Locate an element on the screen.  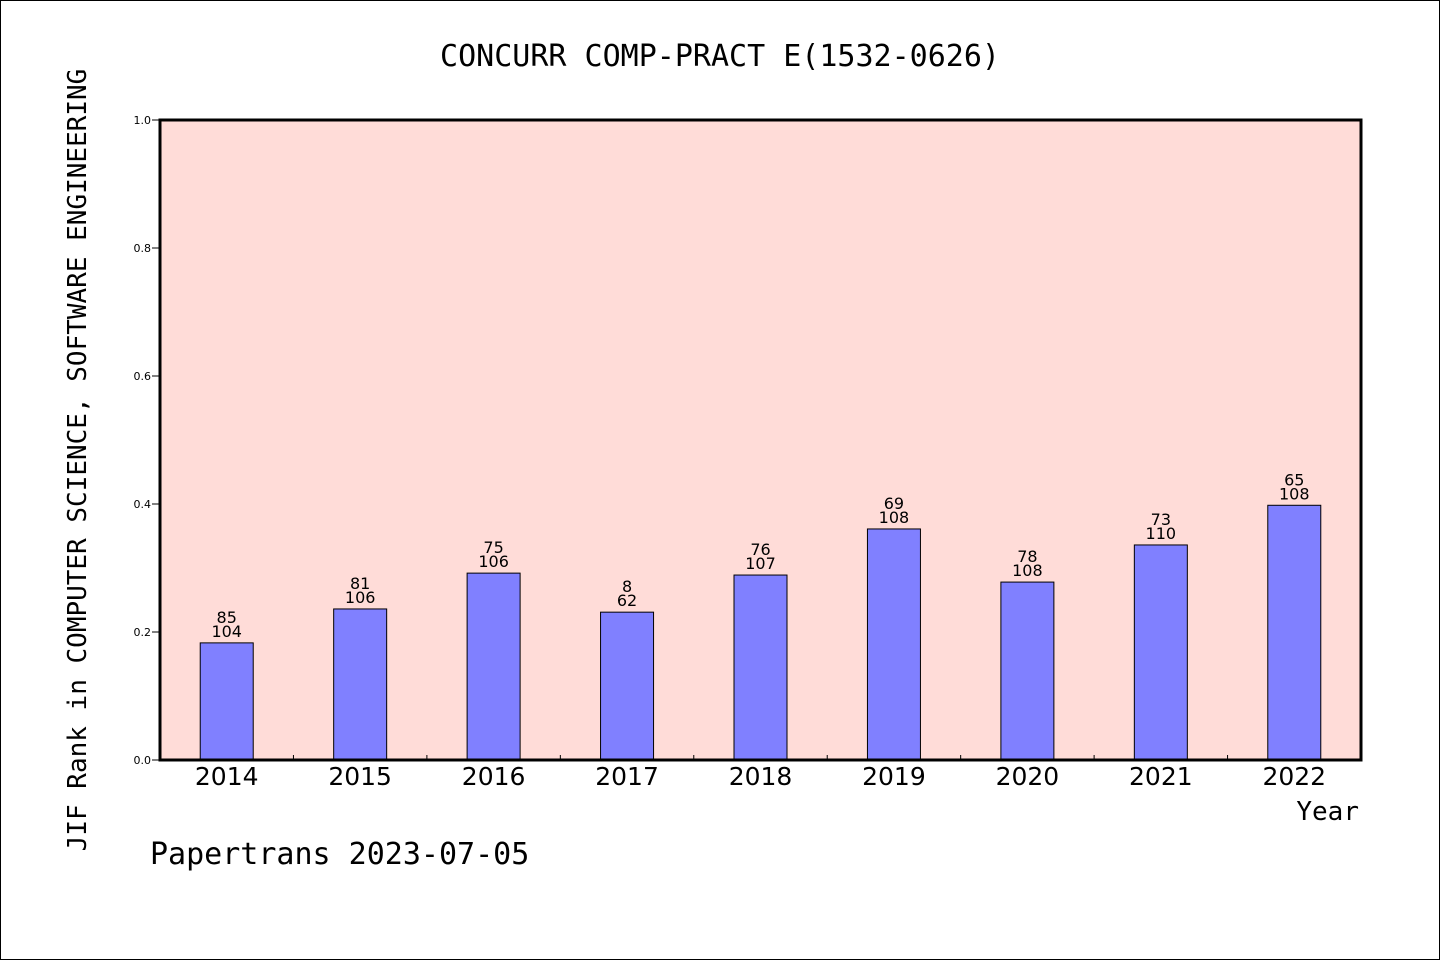
y-tick-label: 0.6 is located at coordinates (143, 376).